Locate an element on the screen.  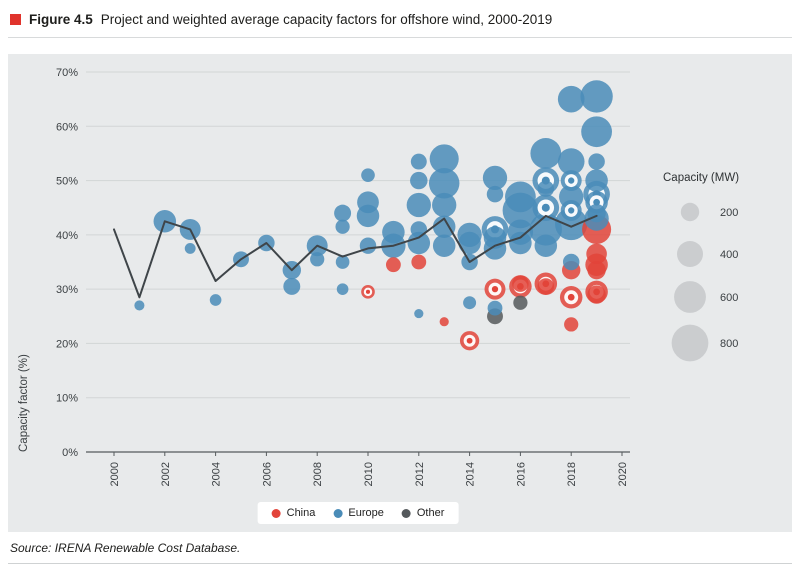
figure-footer: Source: IRENA Renewable Cost Database. is located at coordinates (400, 548).